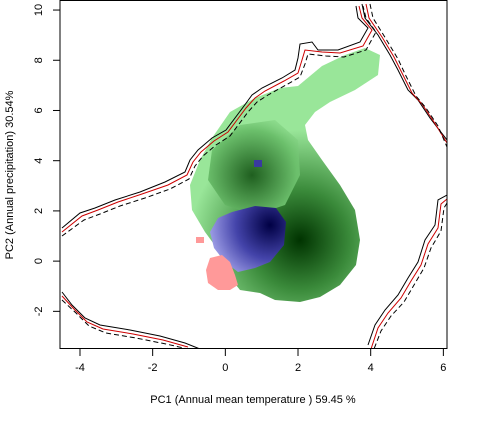 The height and width of the screenshot is (422, 480). What do you see at coordinates (222, 272) in the screenshot?
I see `niche-pink` at bounding box center [222, 272].